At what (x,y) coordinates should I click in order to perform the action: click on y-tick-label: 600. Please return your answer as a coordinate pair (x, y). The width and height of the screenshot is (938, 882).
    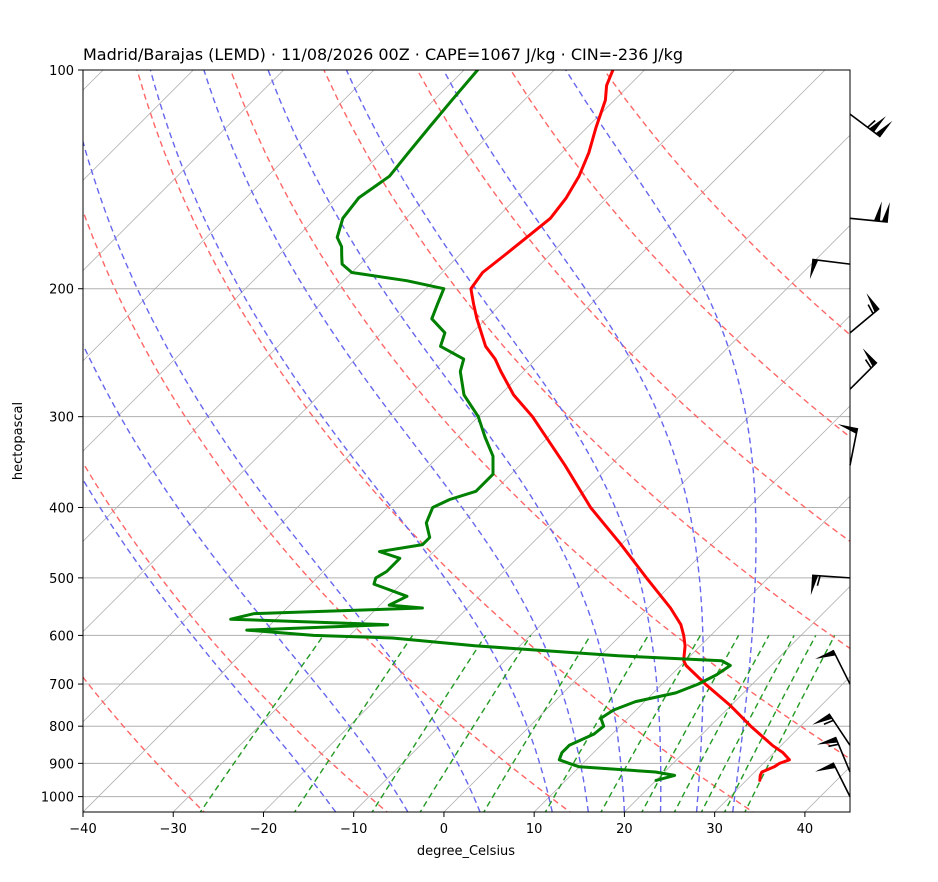
    Looking at the image, I should click on (61, 636).